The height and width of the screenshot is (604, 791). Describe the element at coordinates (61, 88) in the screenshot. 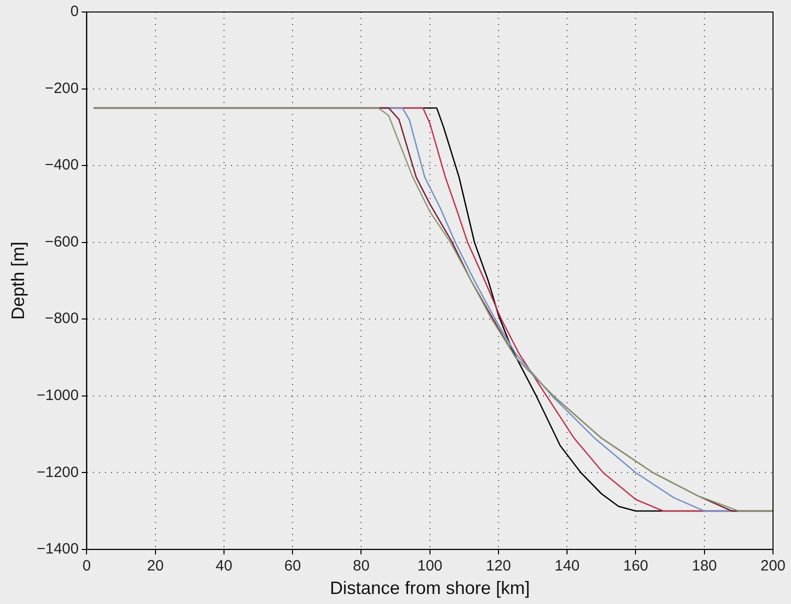

I see `y-tick-label: −200` at that location.